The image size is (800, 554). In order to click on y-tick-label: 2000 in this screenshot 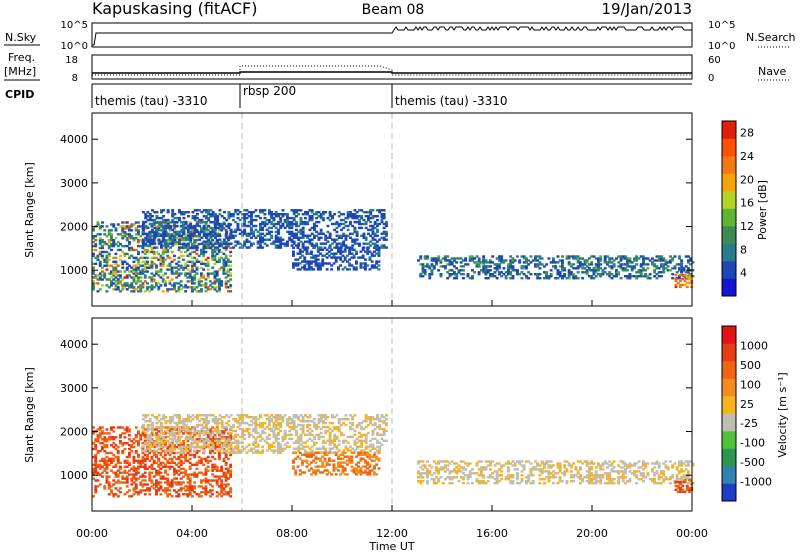, I will do `click(74, 227)`.